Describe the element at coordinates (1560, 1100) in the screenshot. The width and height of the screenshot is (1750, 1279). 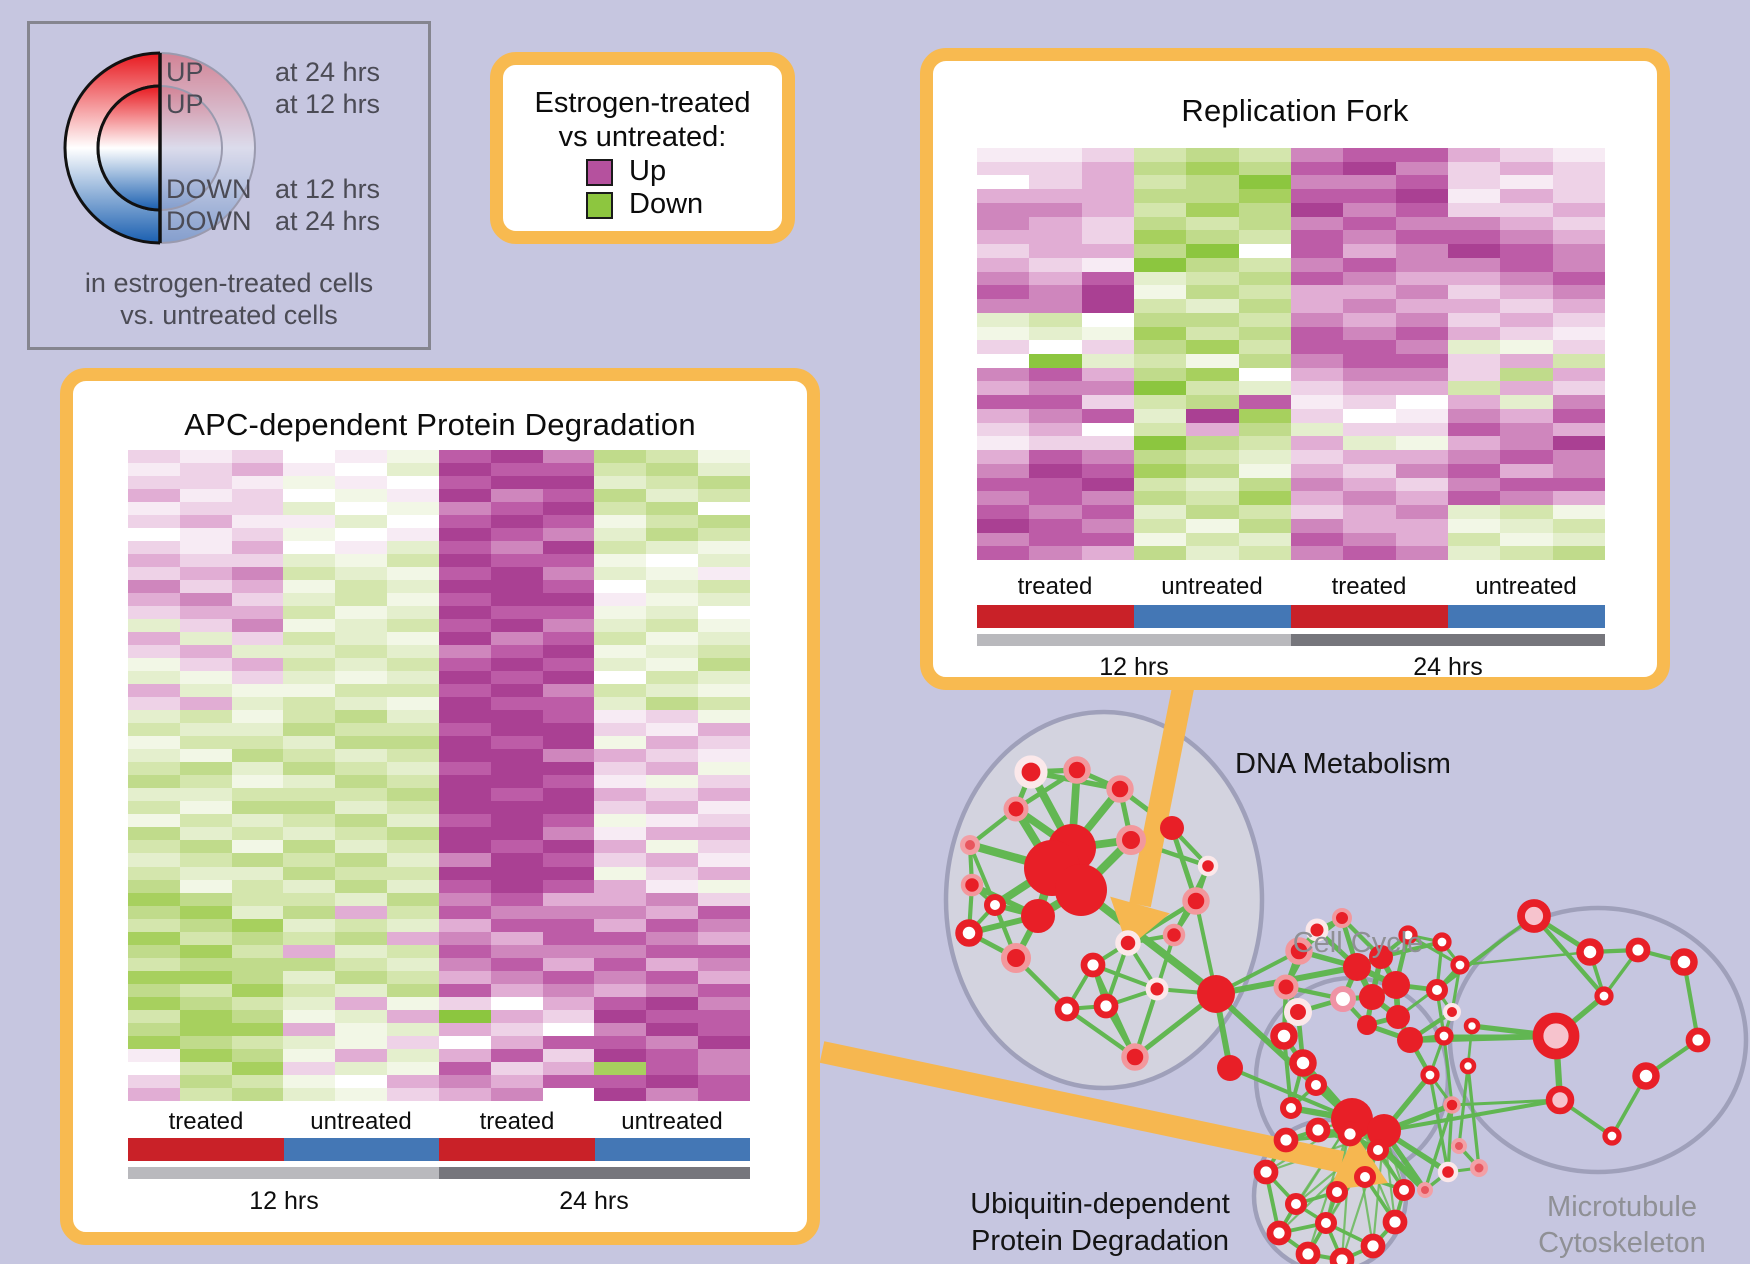
I see `gene-node-mt` at that location.